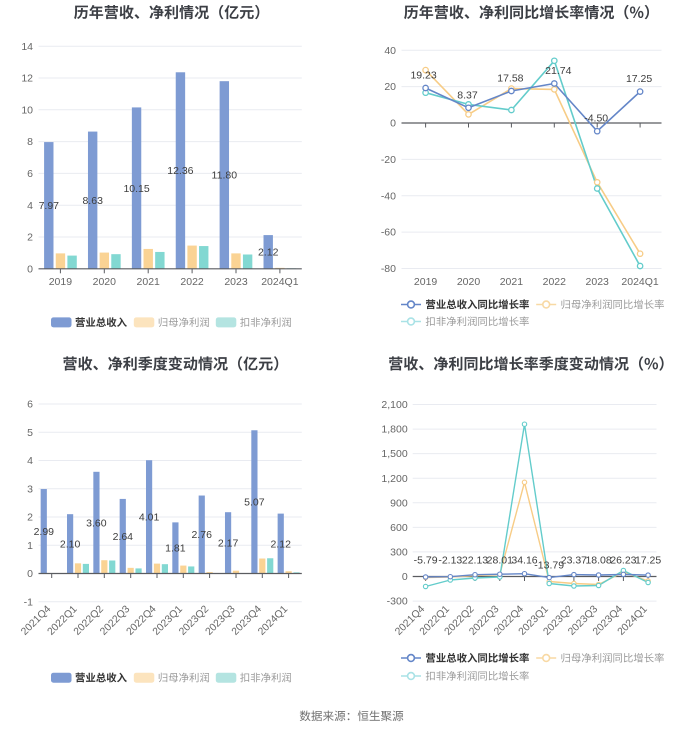 The width and height of the screenshot is (700, 739). What do you see at coordinates (399, 503) in the screenshot?
I see `svg-text: 900` at bounding box center [399, 503].